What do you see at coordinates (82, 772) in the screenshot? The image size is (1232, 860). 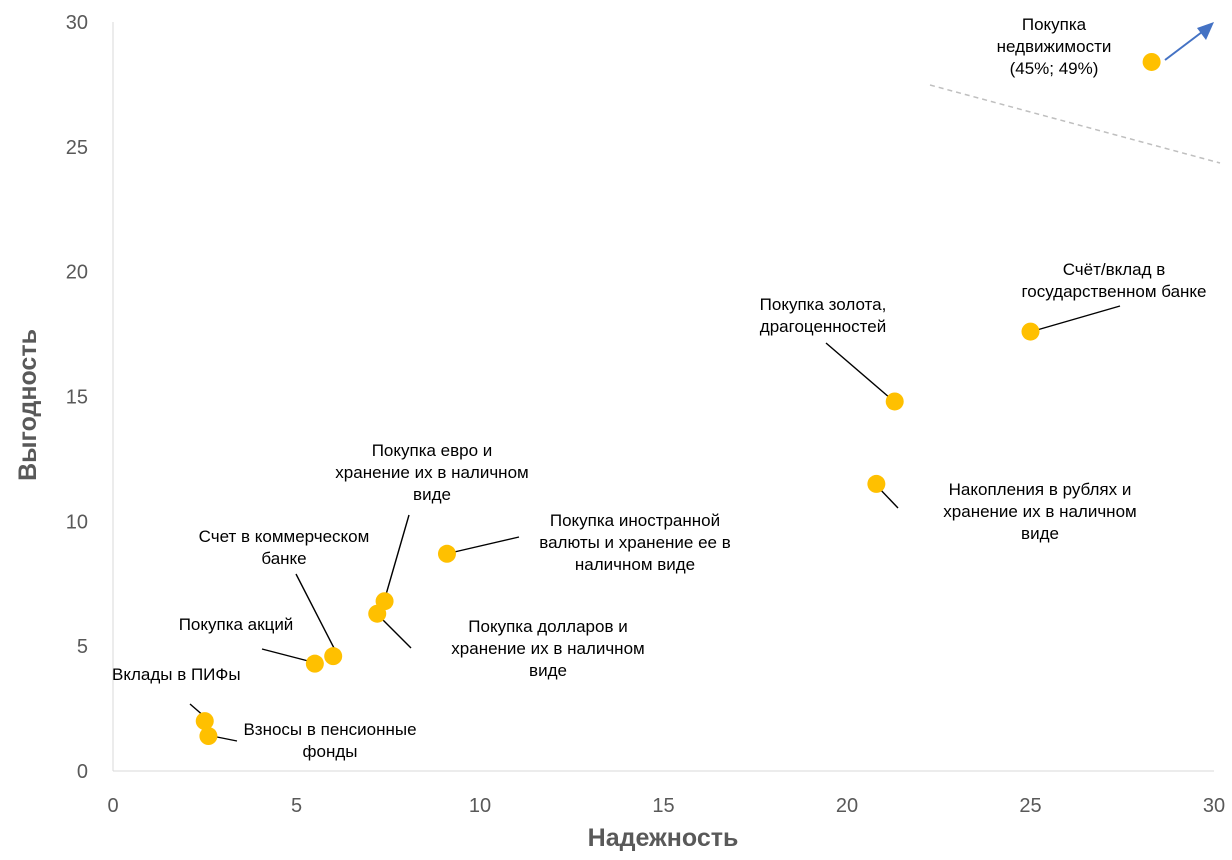 I see `y-tick-label: 0` at bounding box center [82, 772].